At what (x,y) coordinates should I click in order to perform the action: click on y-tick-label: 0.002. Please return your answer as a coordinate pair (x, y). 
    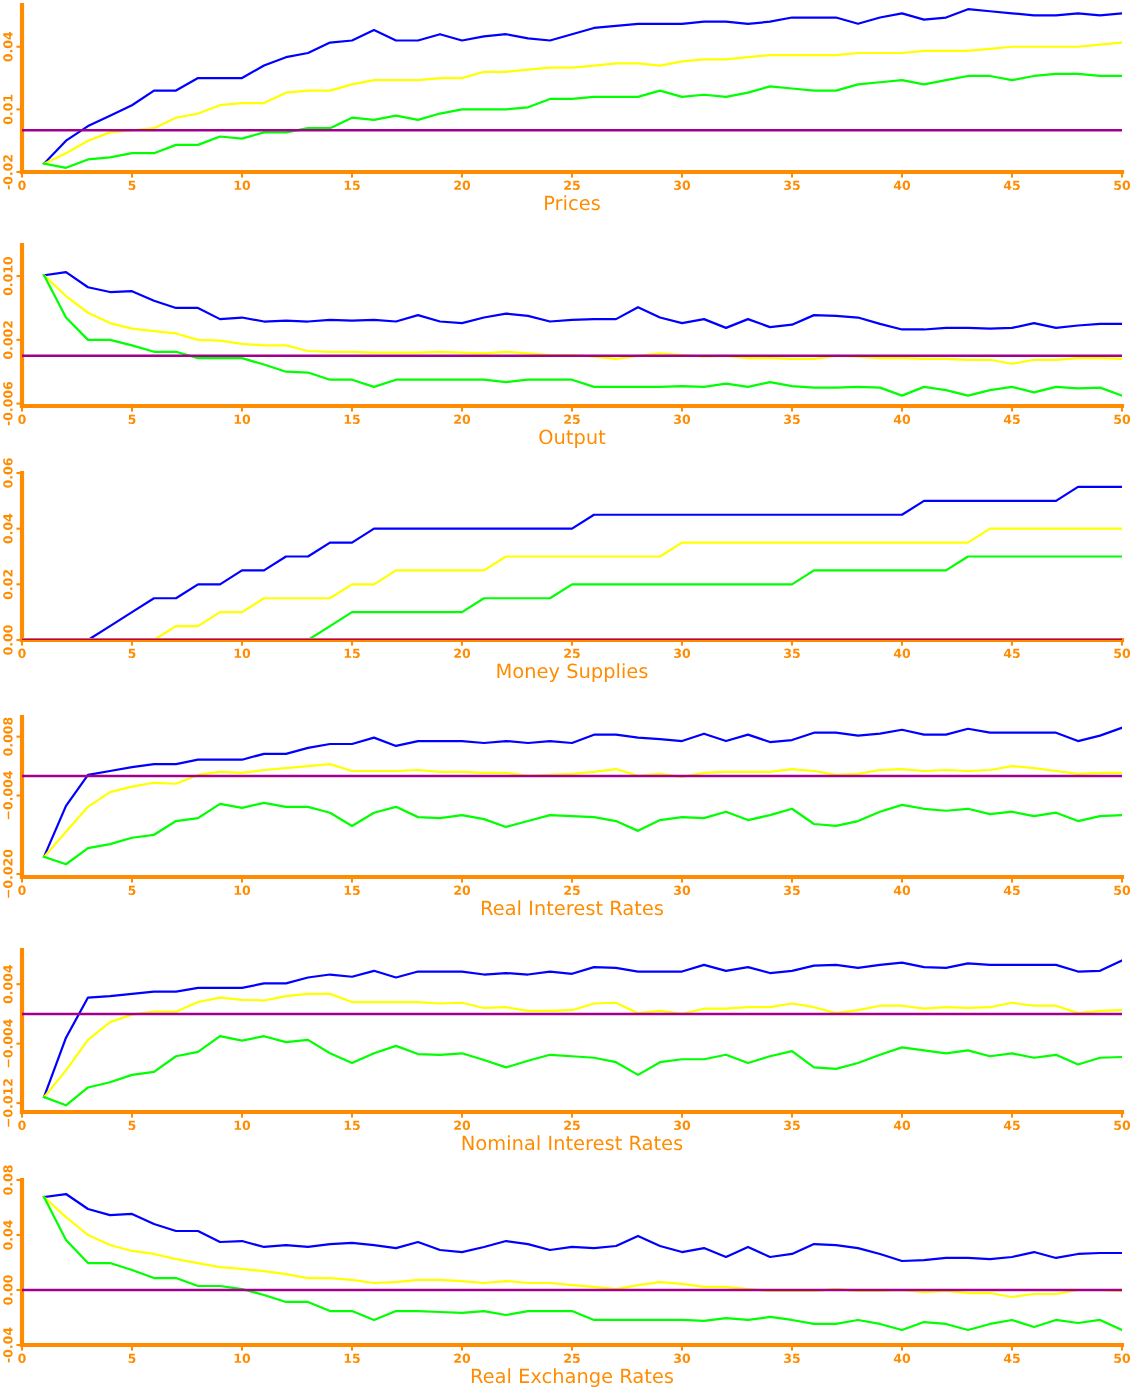
    Looking at the image, I should click on (8, 340).